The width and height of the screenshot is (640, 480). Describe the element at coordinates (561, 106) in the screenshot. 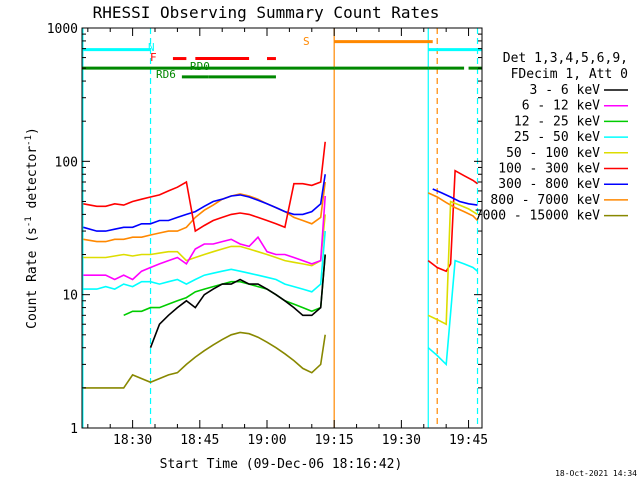

I see `legend-entry-label: 6 - 12 keV` at that location.